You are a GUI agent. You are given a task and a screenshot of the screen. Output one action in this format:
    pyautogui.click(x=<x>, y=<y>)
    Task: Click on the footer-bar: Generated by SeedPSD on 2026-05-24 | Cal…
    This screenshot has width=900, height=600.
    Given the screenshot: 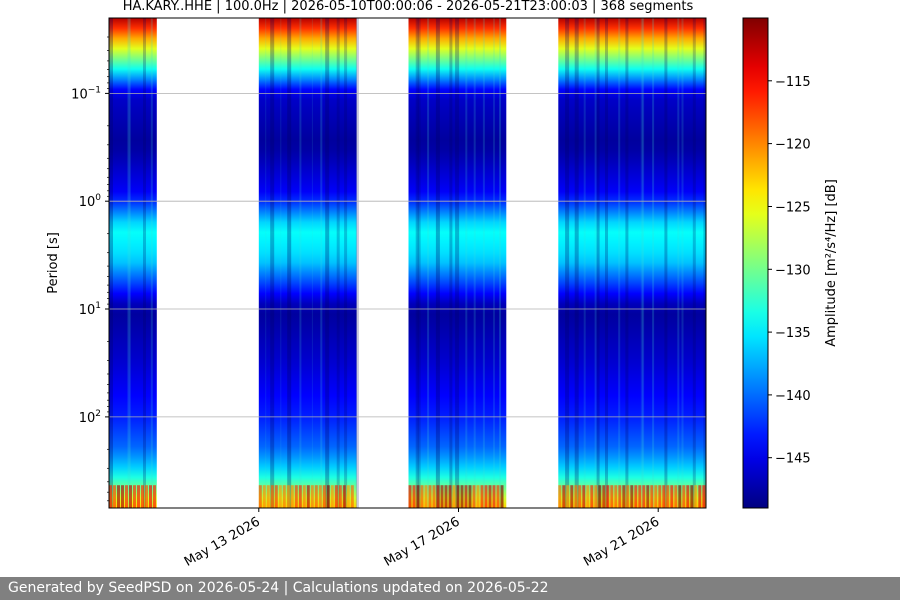 What is the action you would take?
    pyautogui.click(x=450, y=588)
    